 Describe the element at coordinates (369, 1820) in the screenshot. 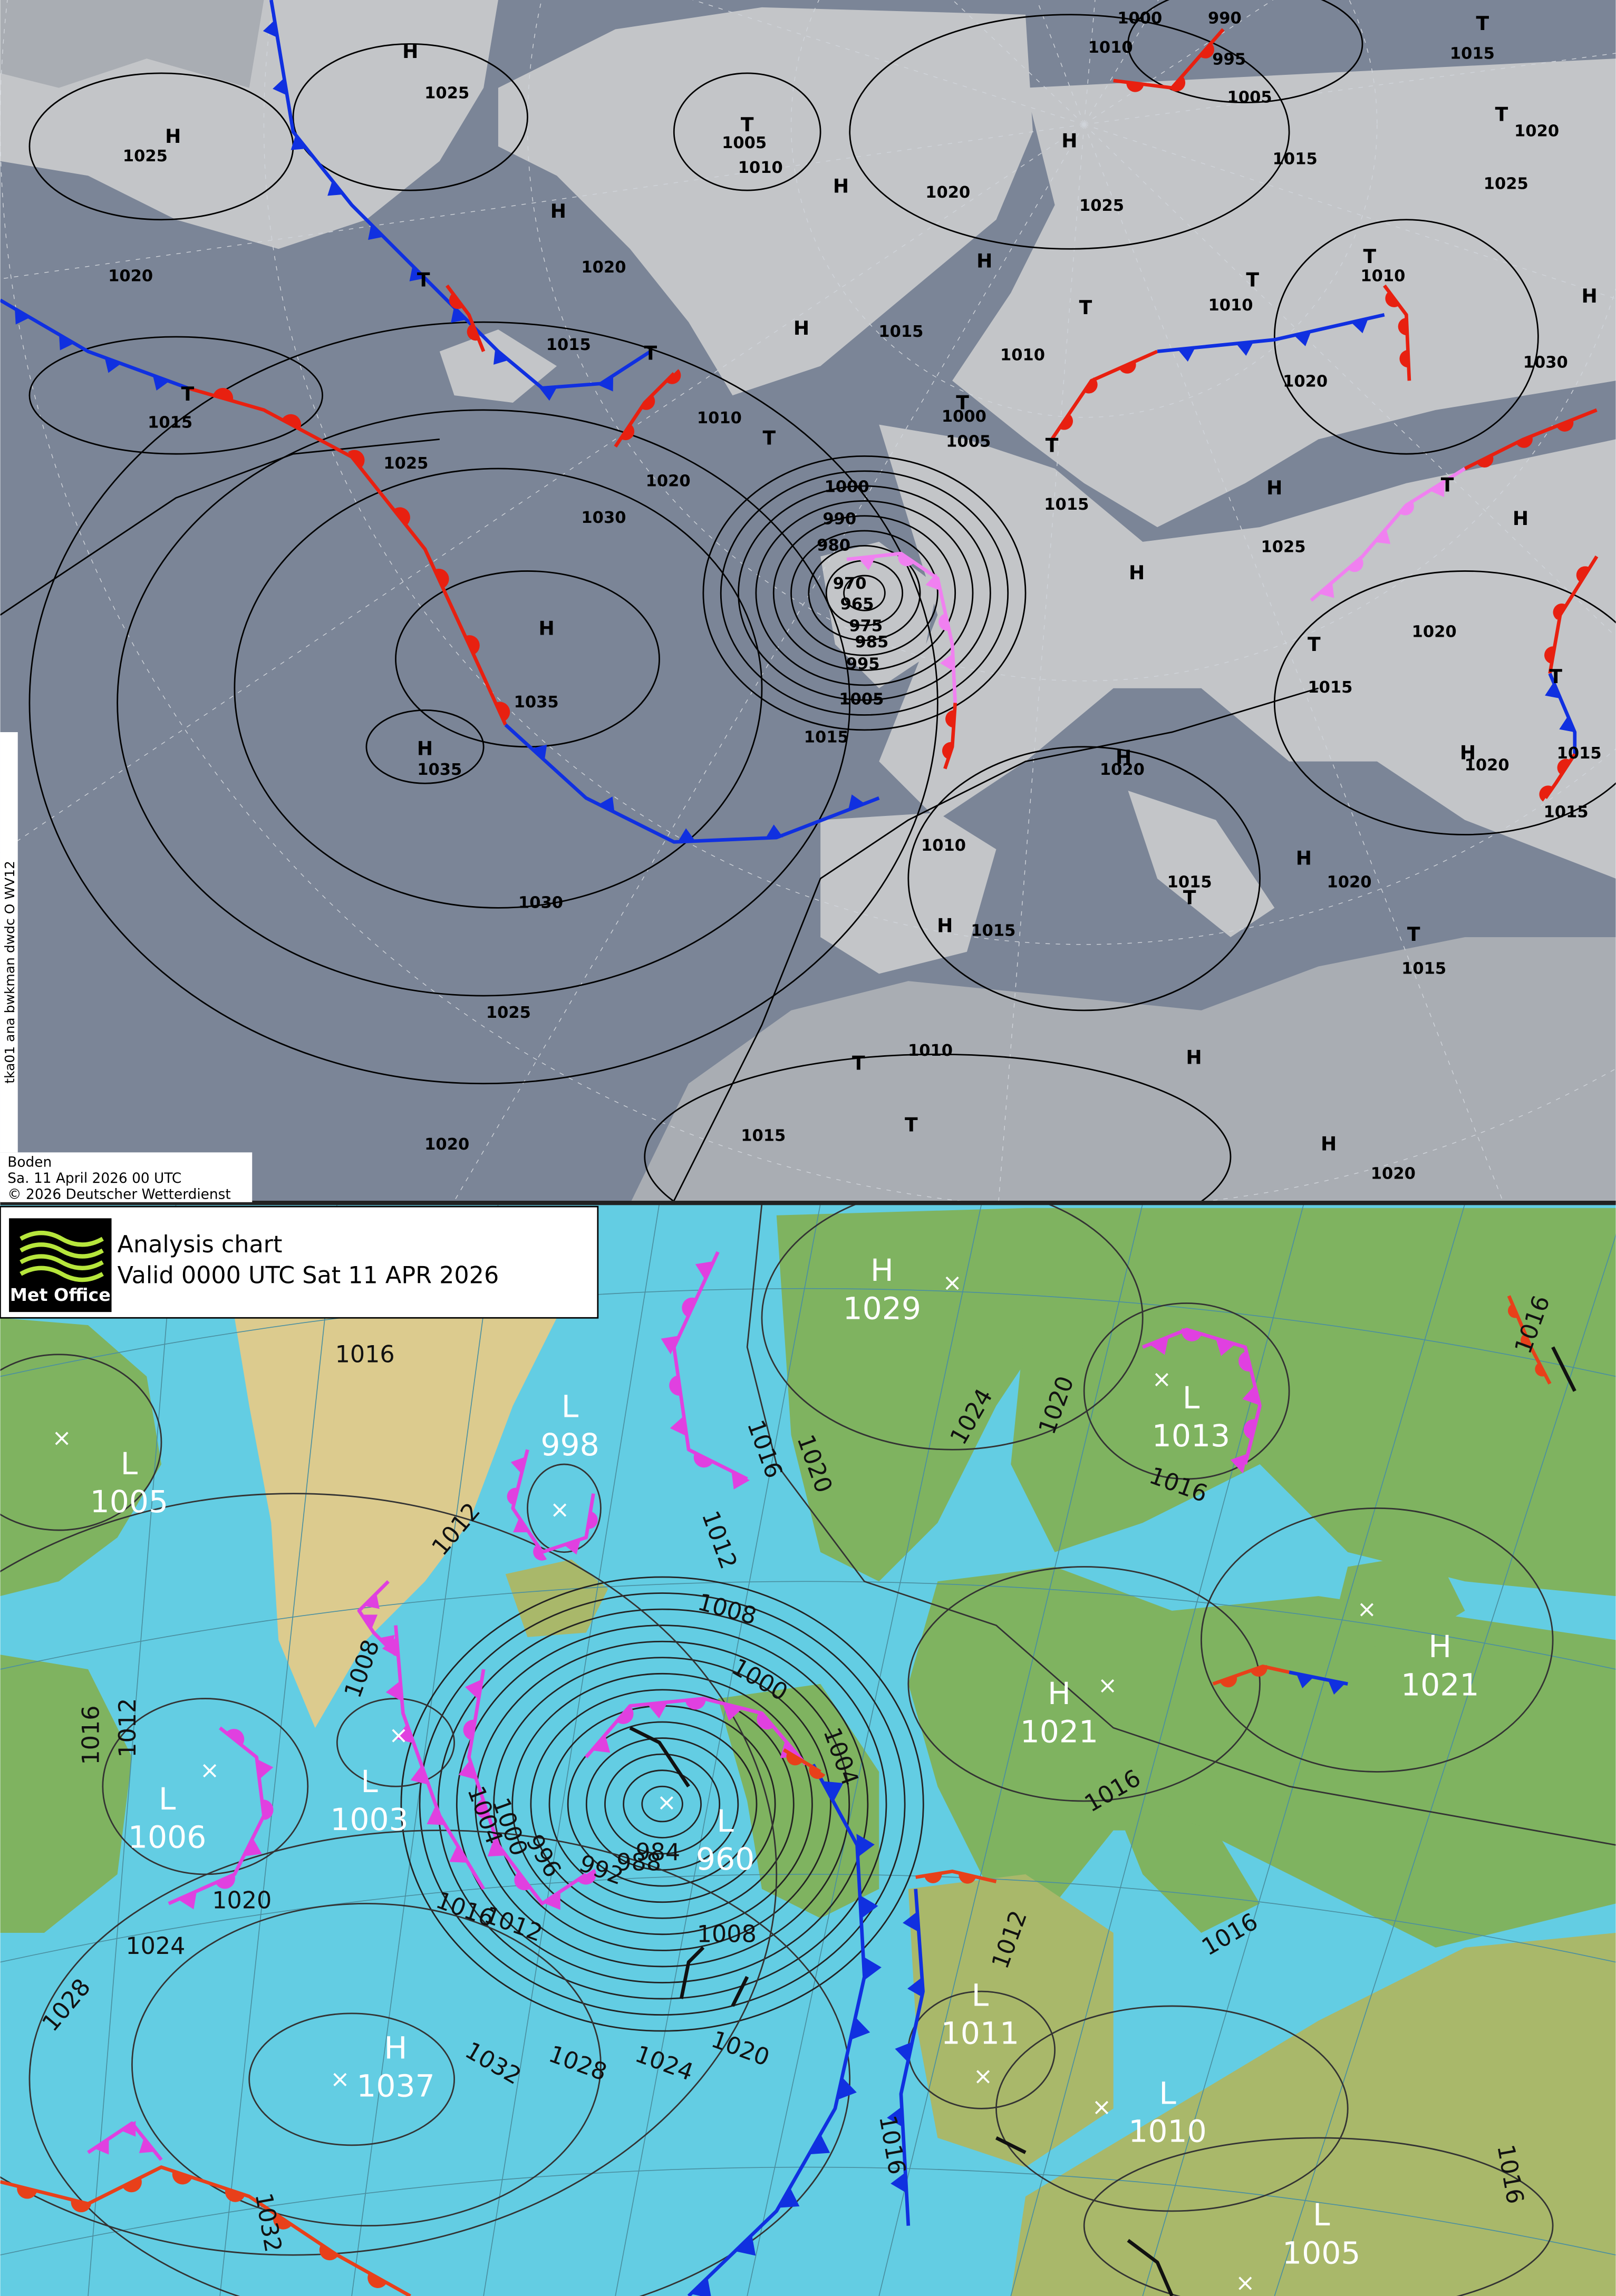

I see `pressure-center-value: 1003` at that location.